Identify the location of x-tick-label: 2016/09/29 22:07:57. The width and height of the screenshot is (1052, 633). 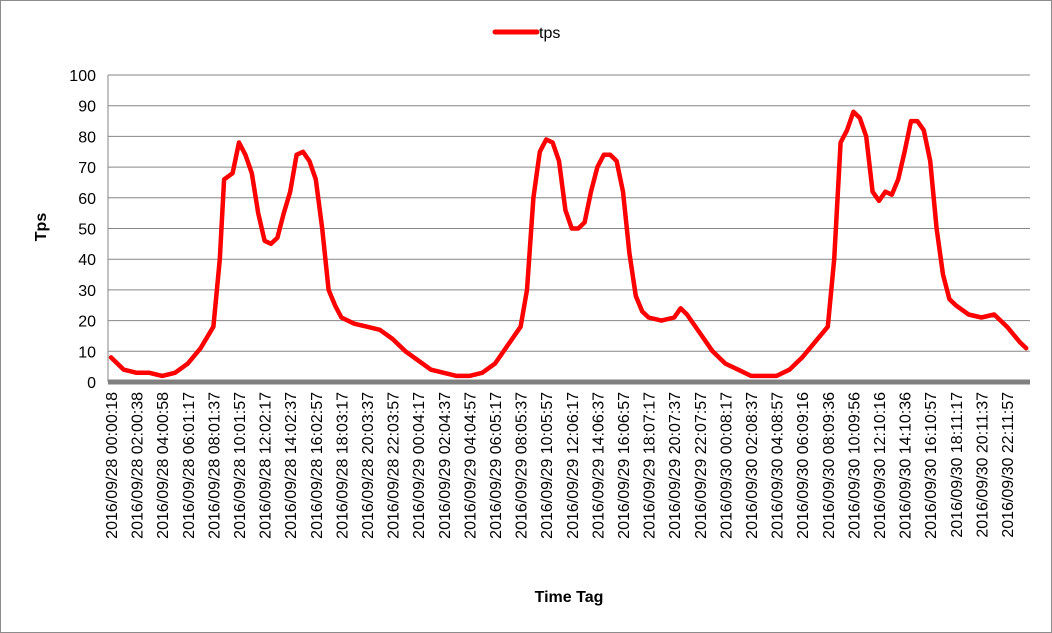
(701, 465).